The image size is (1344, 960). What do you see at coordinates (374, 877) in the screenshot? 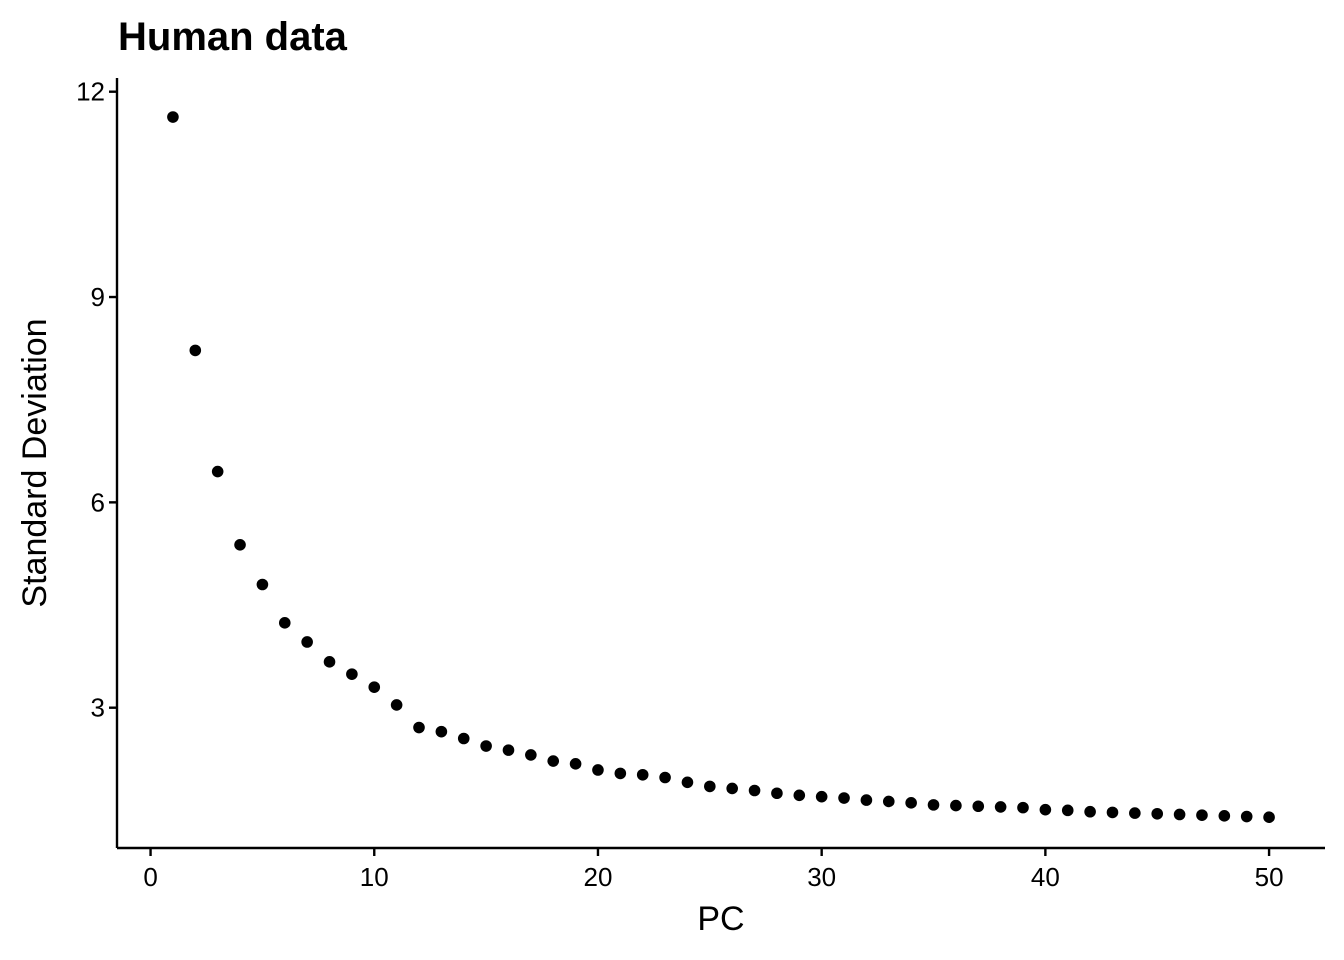
I see `x-tick-label: 10` at bounding box center [374, 877].